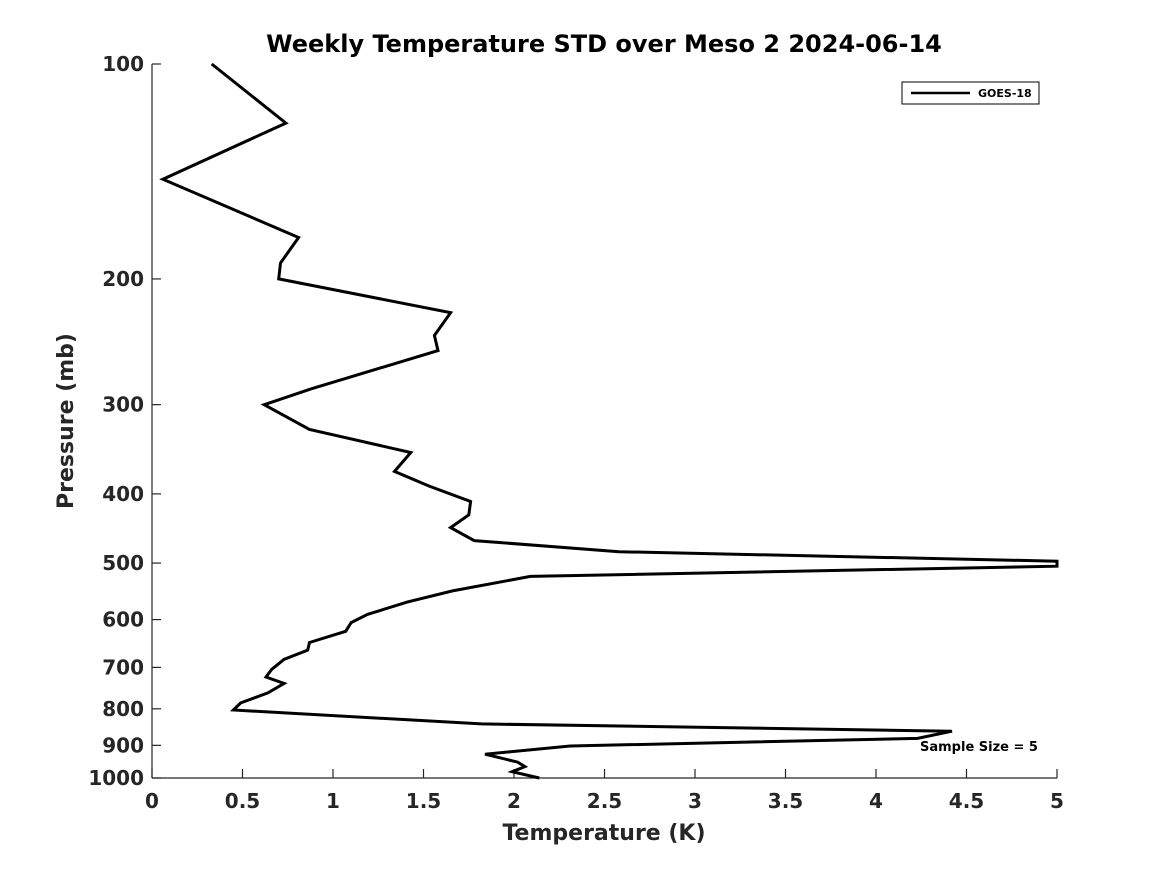  Describe the element at coordinates (123, 405) in the screenshot. I see `y-tick-label: 300` at that location.